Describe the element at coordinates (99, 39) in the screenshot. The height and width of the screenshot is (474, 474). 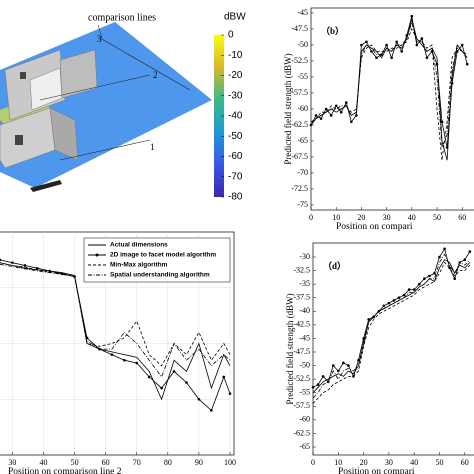
I see `line-label: 3` at that location.